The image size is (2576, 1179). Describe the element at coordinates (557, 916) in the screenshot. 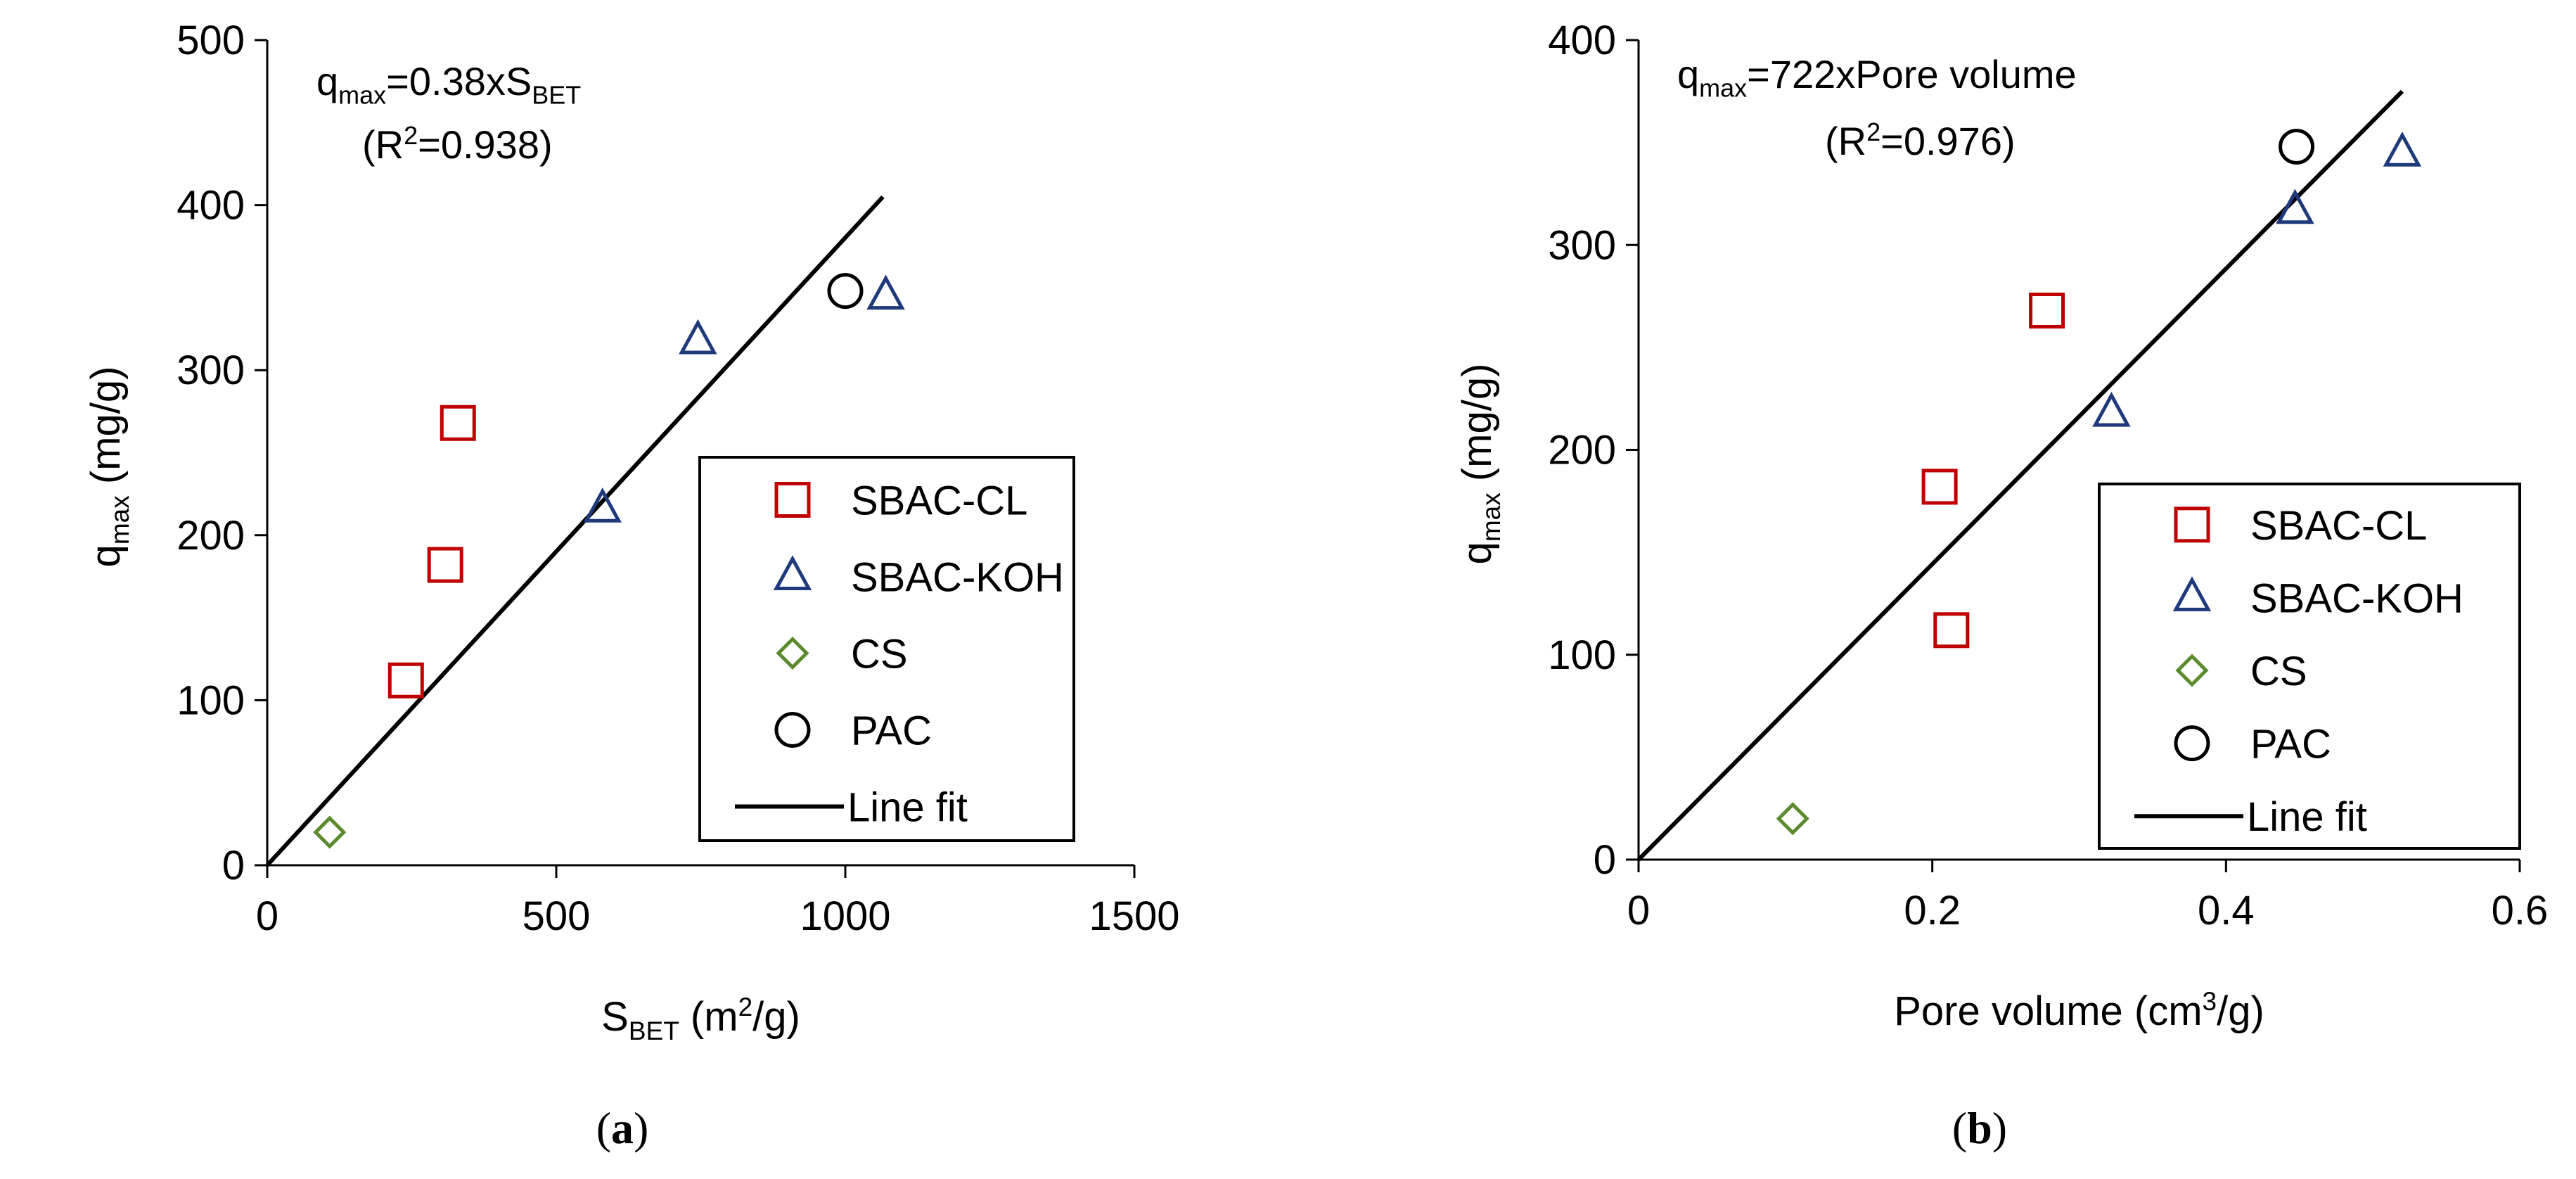

I see `x-tick-label: 500` at that location.